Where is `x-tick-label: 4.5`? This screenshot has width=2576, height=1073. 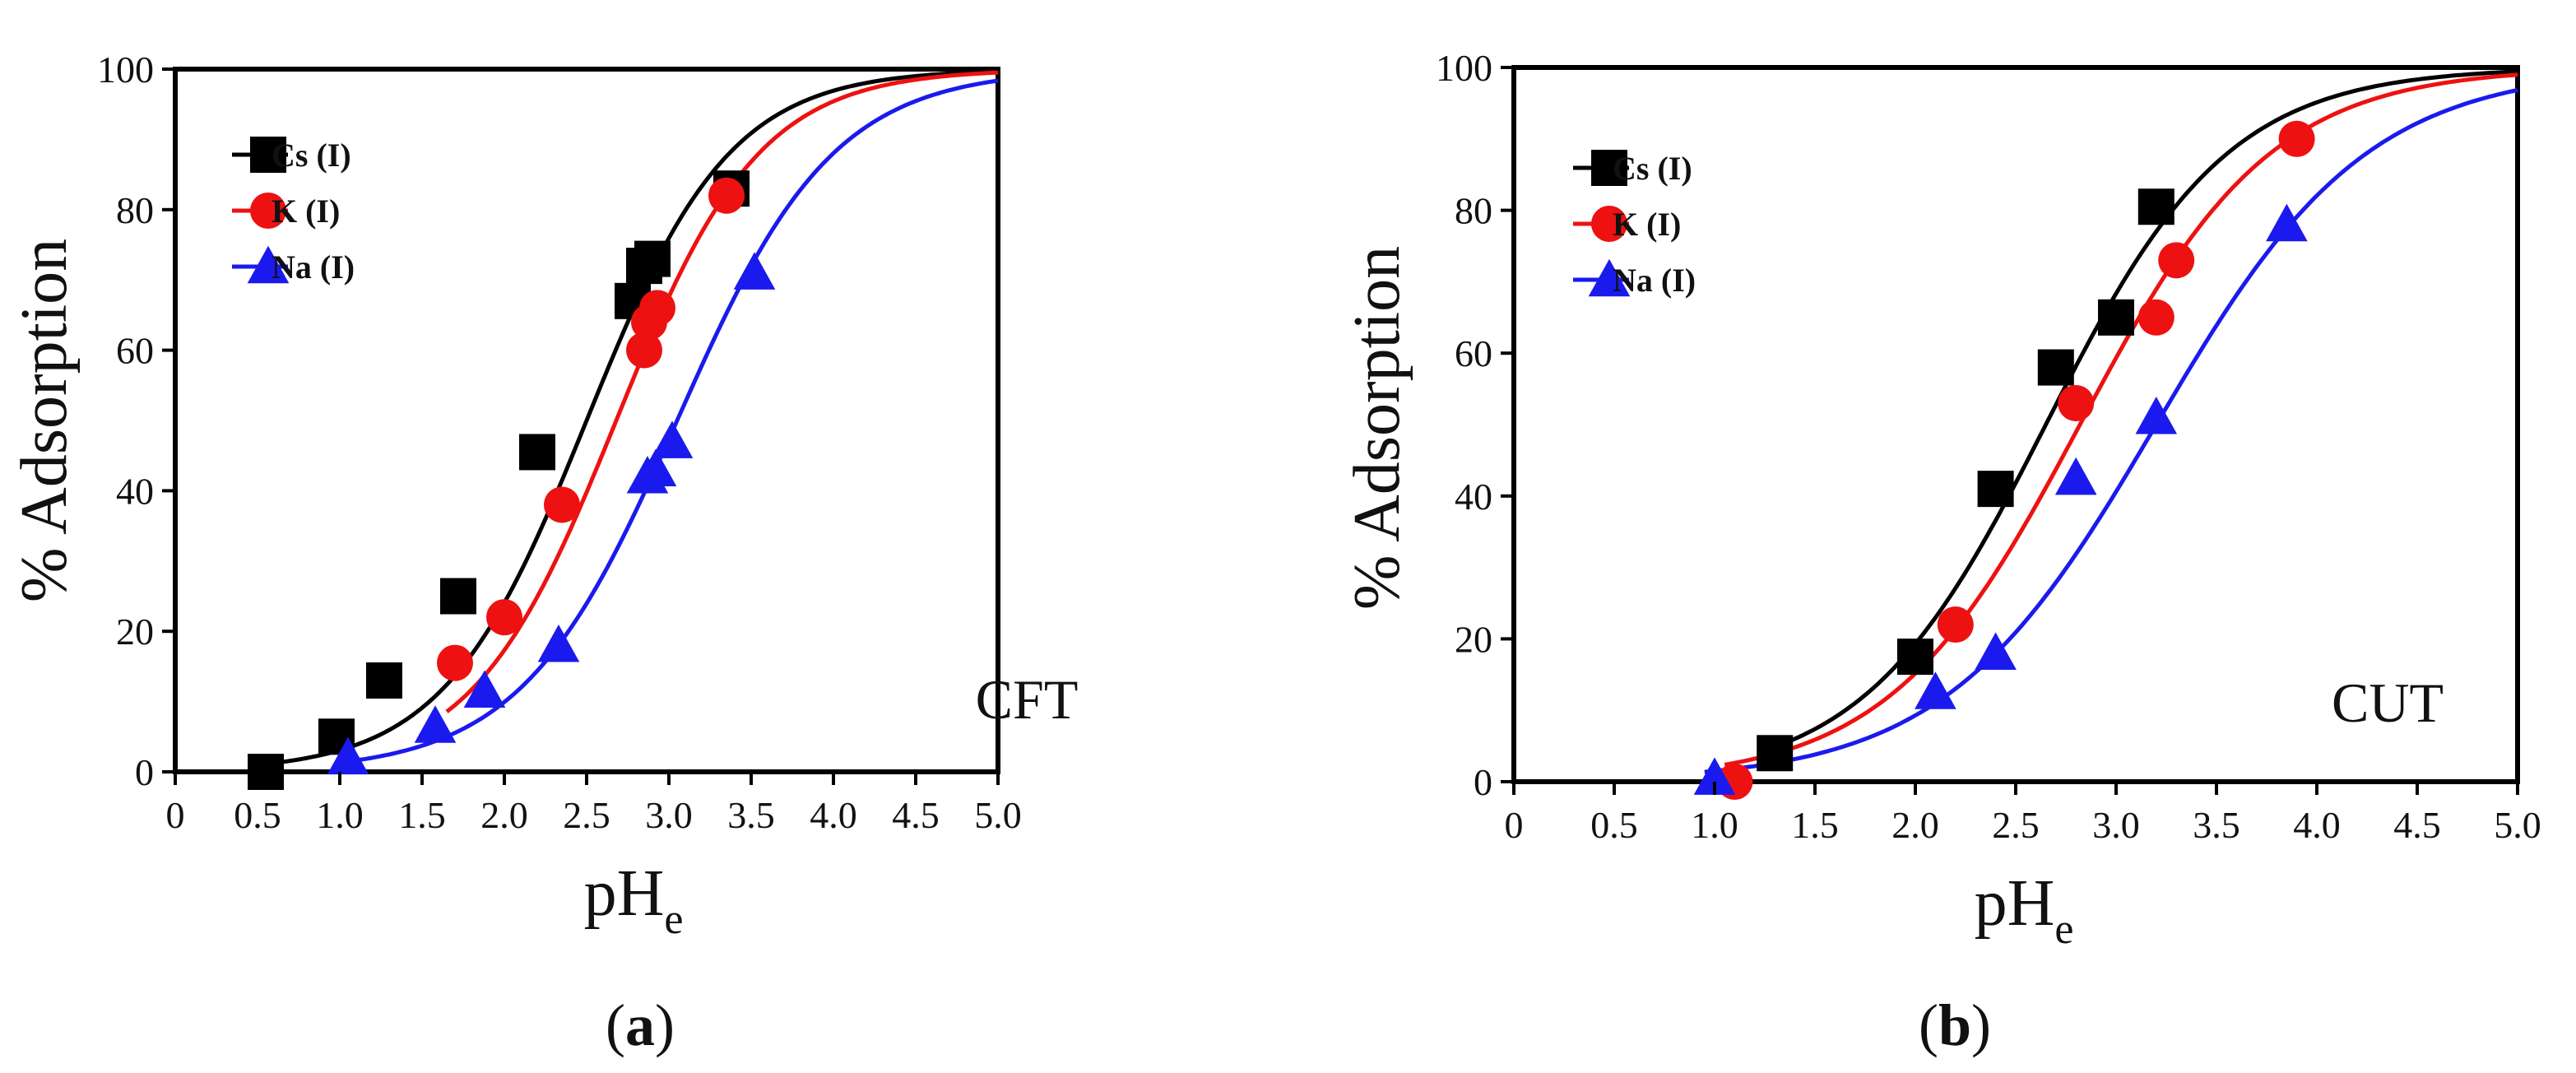
x-tick-label: 4.5 is located at coordinates (916, 815).